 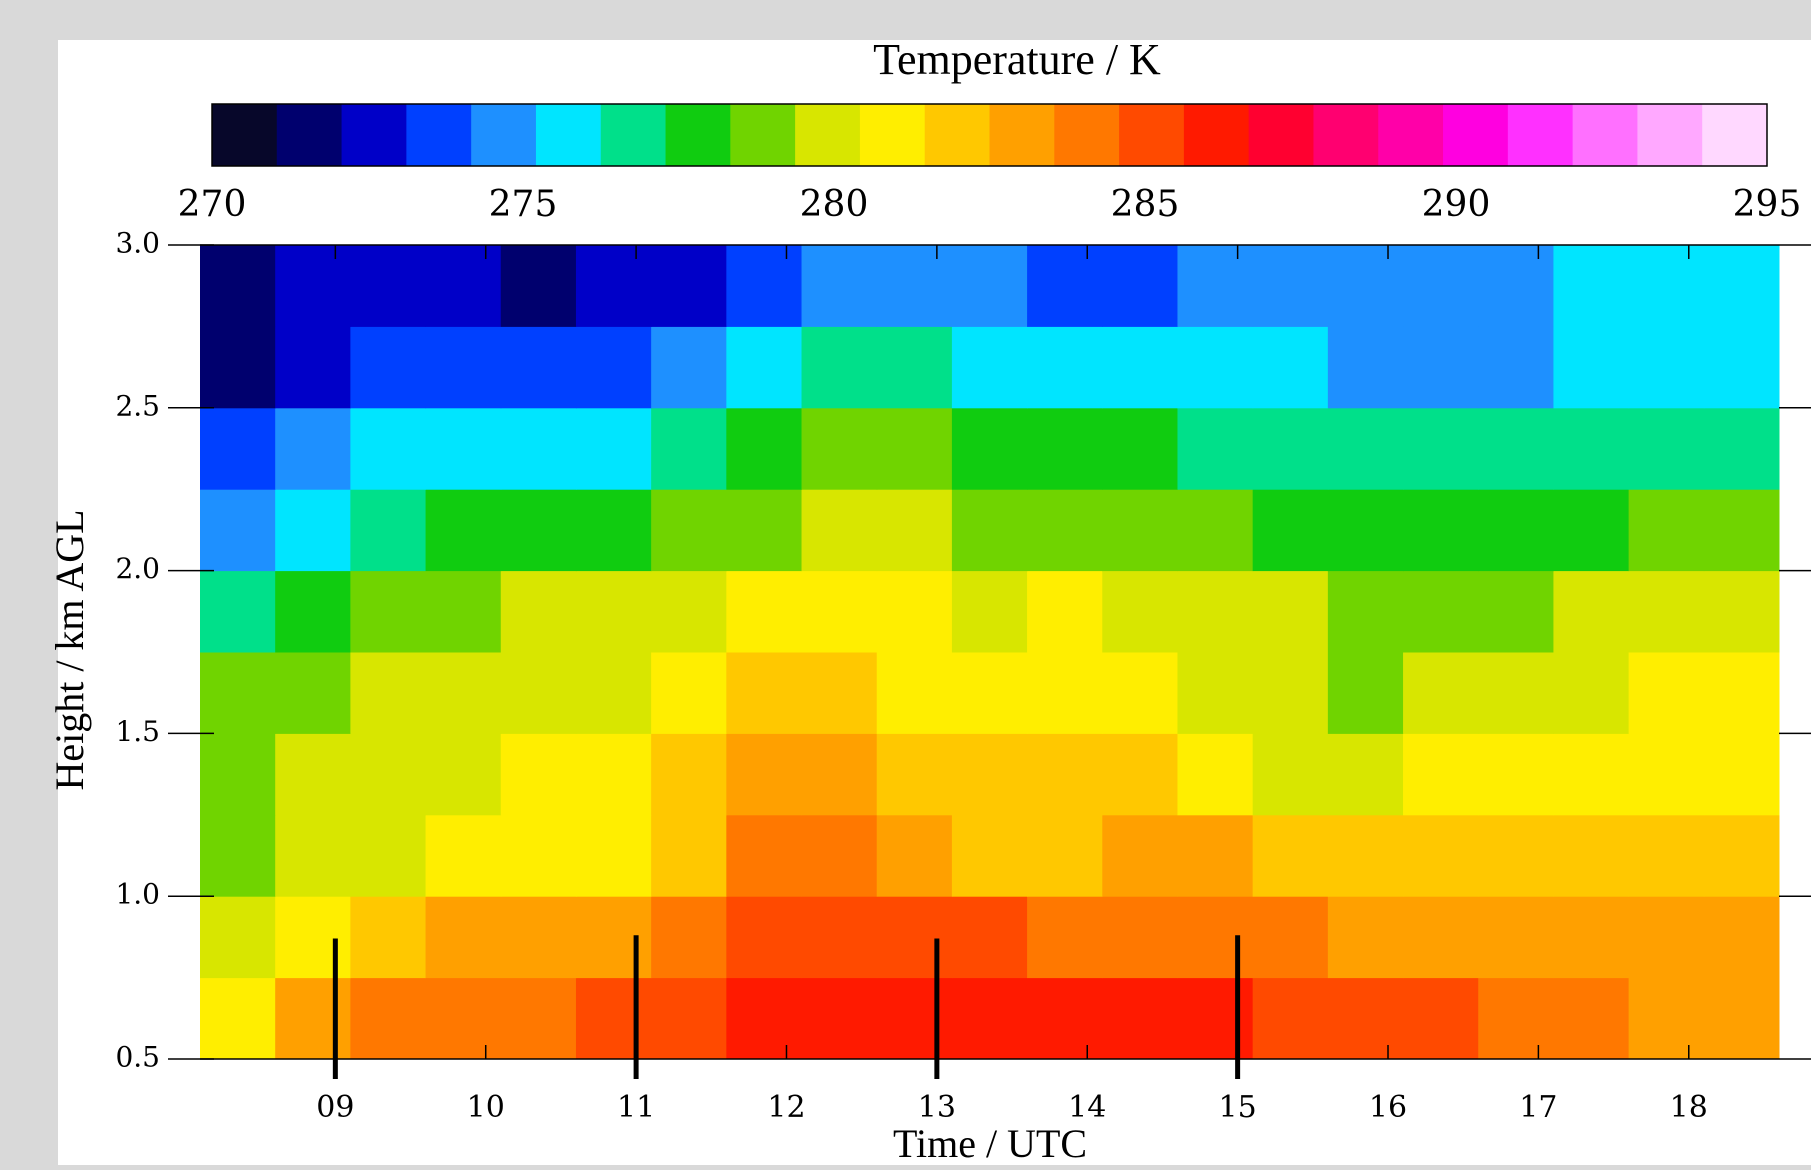 What do you see at coordinates (486, 1107) in the screenshot?
I see `x-tick-label: 10` at bounding box center [486, 1107].